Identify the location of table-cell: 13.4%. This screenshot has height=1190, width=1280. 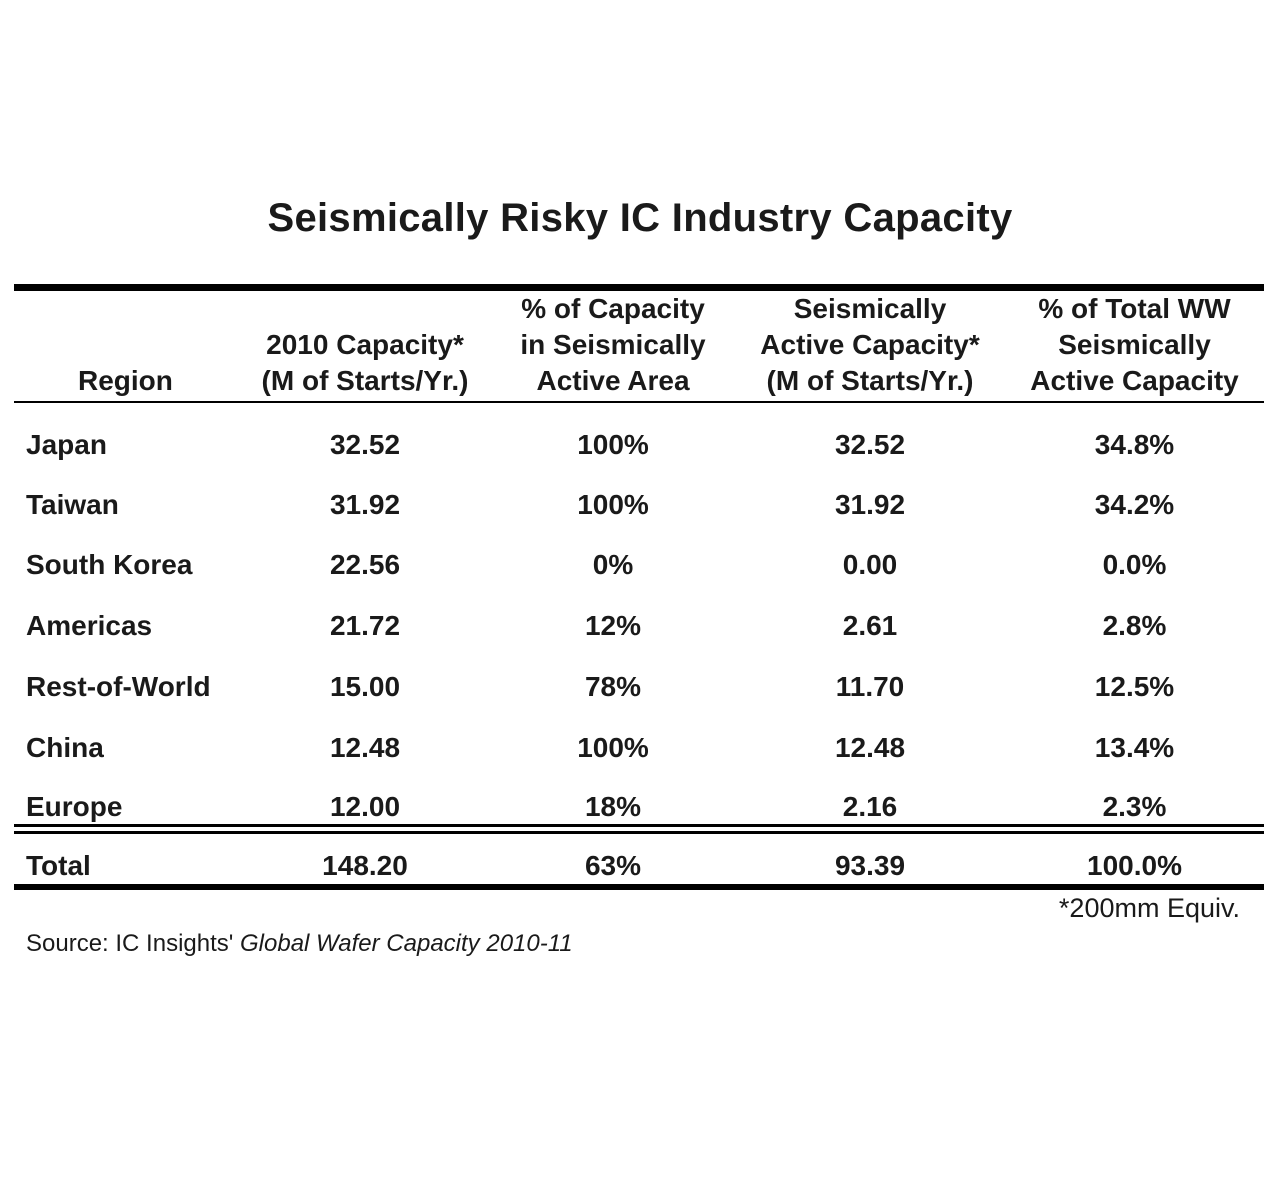
(1134, 747).